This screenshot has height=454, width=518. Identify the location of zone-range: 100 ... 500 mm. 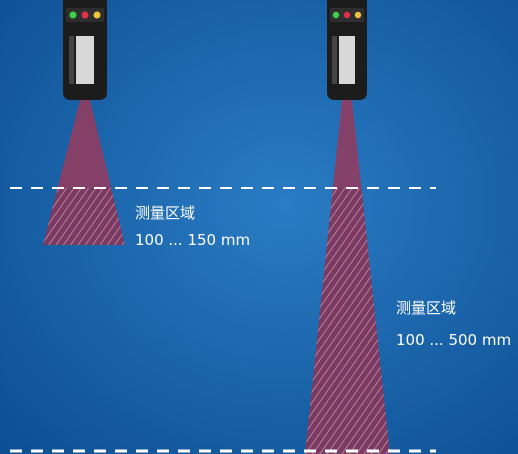
(453, 340).